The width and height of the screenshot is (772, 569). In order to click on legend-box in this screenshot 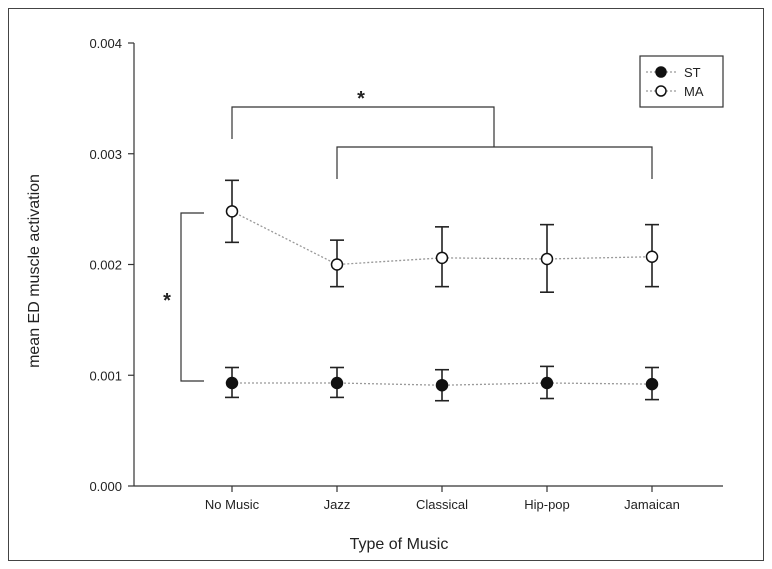, I will do `click(681, 81)`.